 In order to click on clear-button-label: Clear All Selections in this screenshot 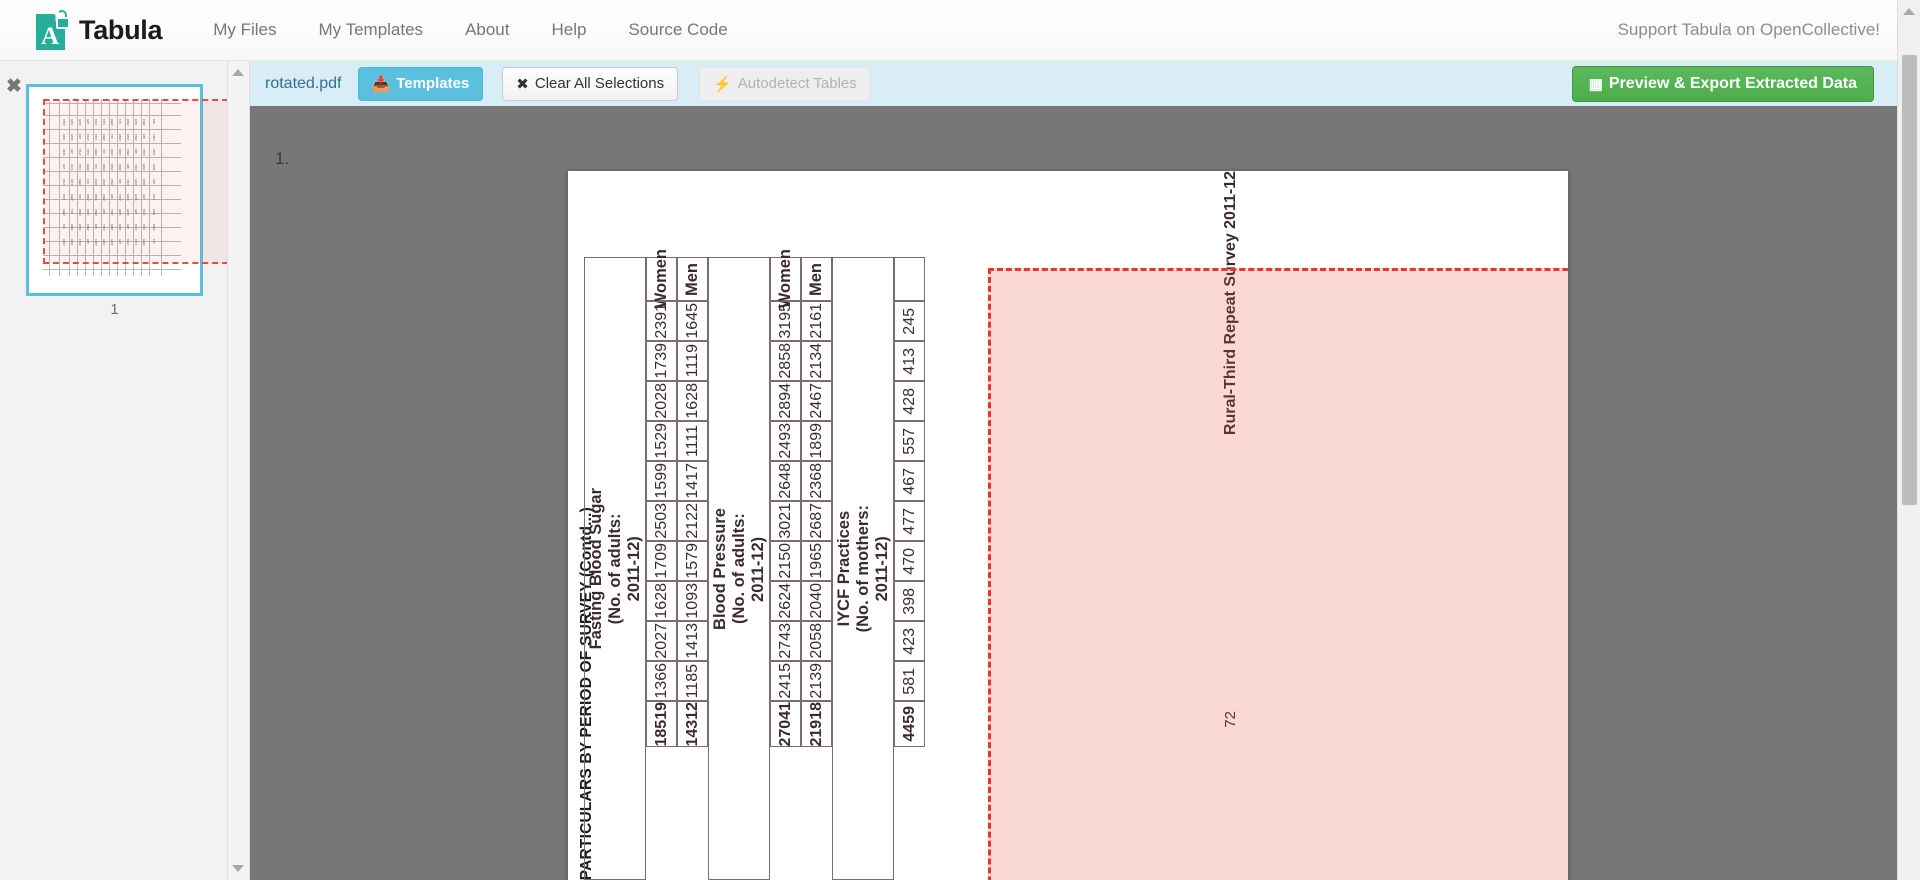, I will do `click(599, 83)`.